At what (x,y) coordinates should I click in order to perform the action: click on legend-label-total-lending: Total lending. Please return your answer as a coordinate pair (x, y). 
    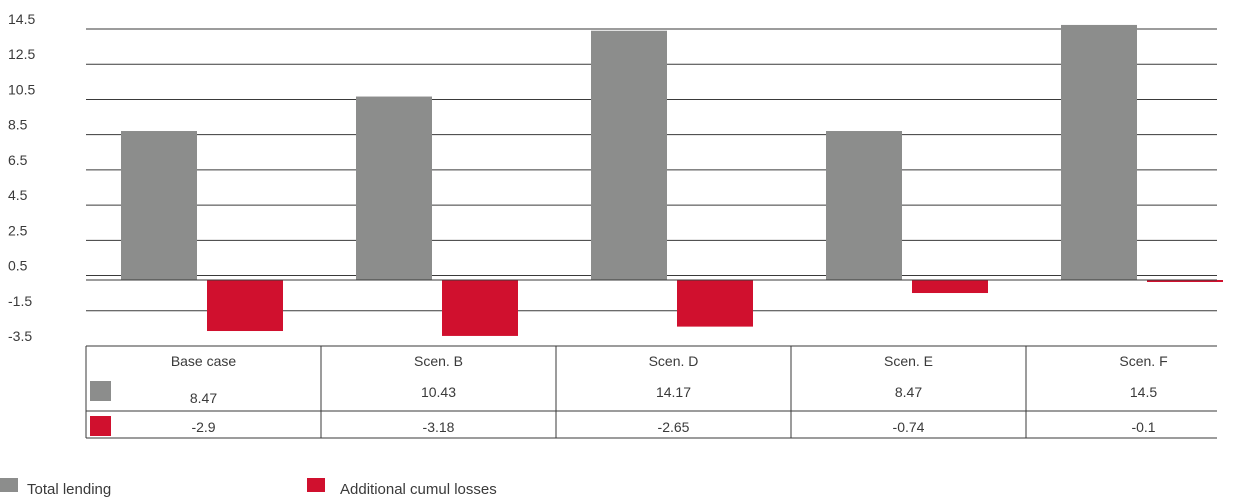
    Looking at the image, I should click on (69, 489).